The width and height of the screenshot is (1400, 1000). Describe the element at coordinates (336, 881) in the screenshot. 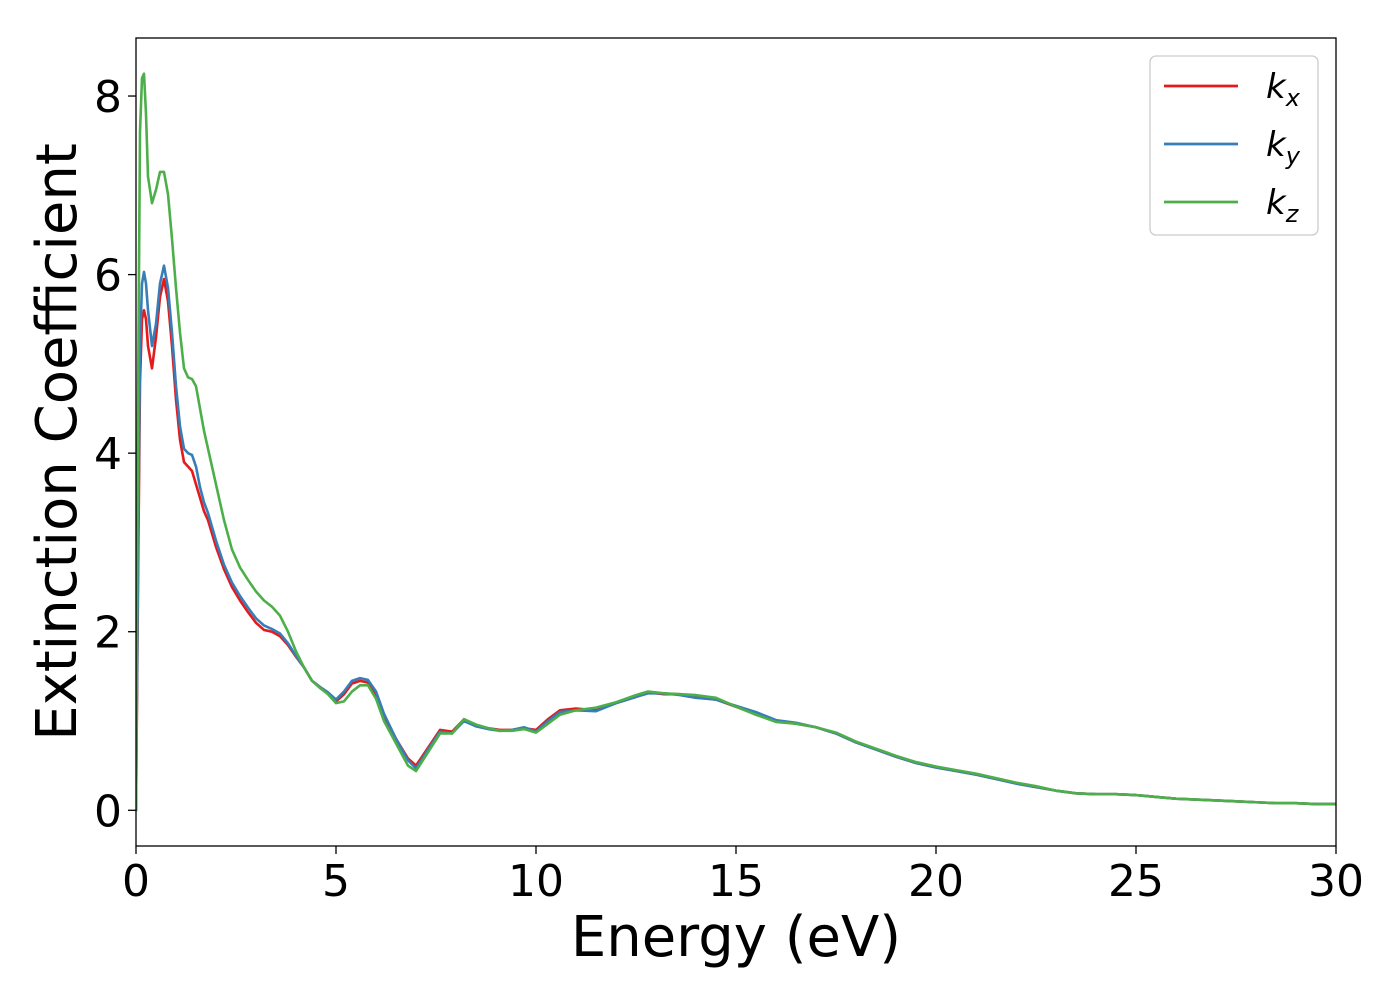

I see `x-tick-label: 5` at that location.